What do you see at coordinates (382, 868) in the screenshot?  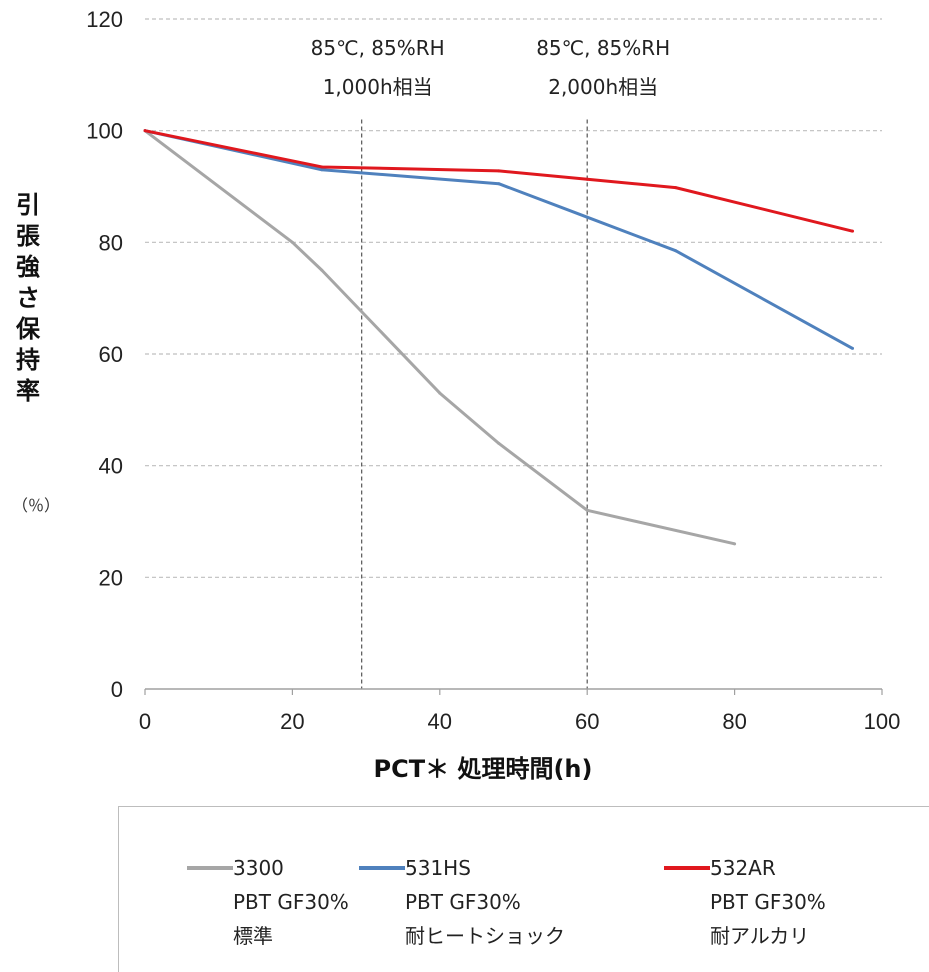 I see `legend-swatch-531hs` at bounding box center [382, 868].